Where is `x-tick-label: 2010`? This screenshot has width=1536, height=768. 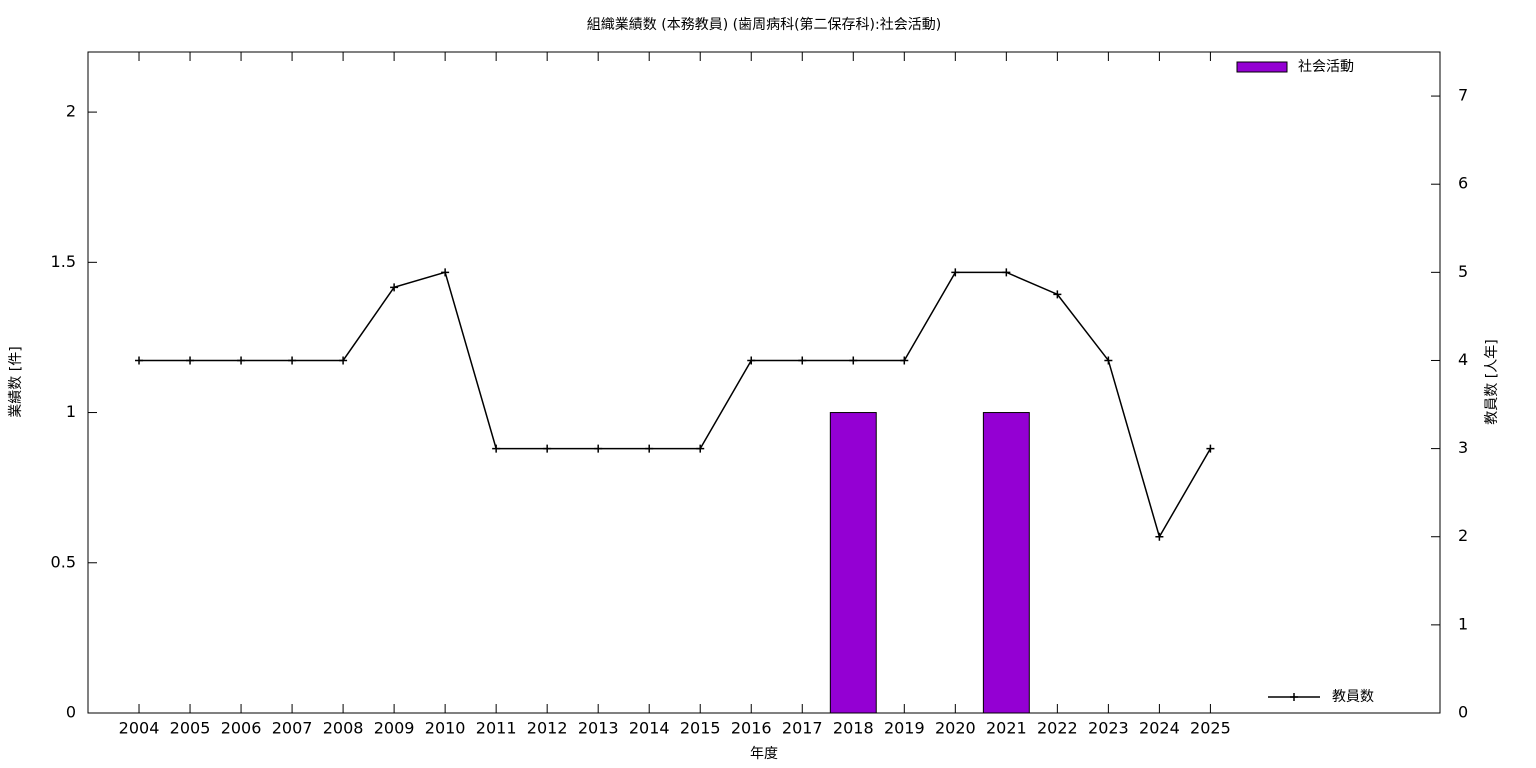
x-tick-label: 2010 is located at coordinates (445, 728).